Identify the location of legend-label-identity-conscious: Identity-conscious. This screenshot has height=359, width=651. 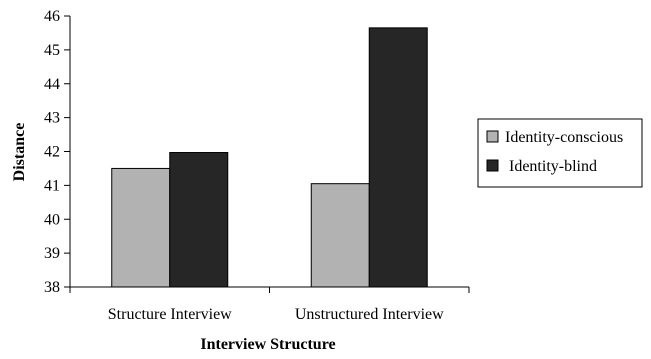
(564, 137).